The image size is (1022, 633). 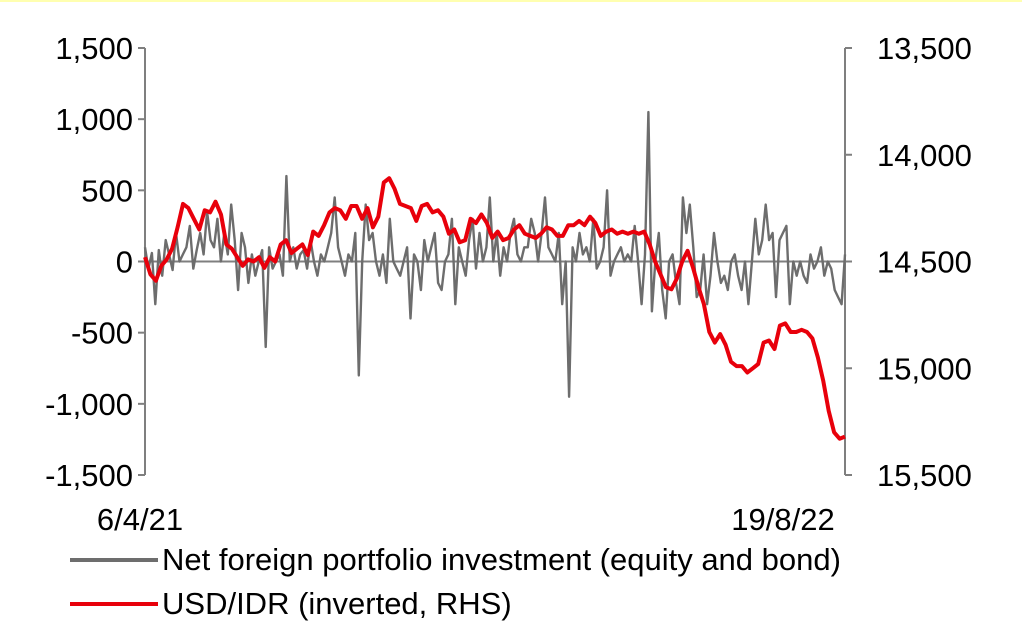 I want to click on left-y-axis: 1,500 1,000 500 0 -500 -1,000 -1,500, so click(x=95, y=262).